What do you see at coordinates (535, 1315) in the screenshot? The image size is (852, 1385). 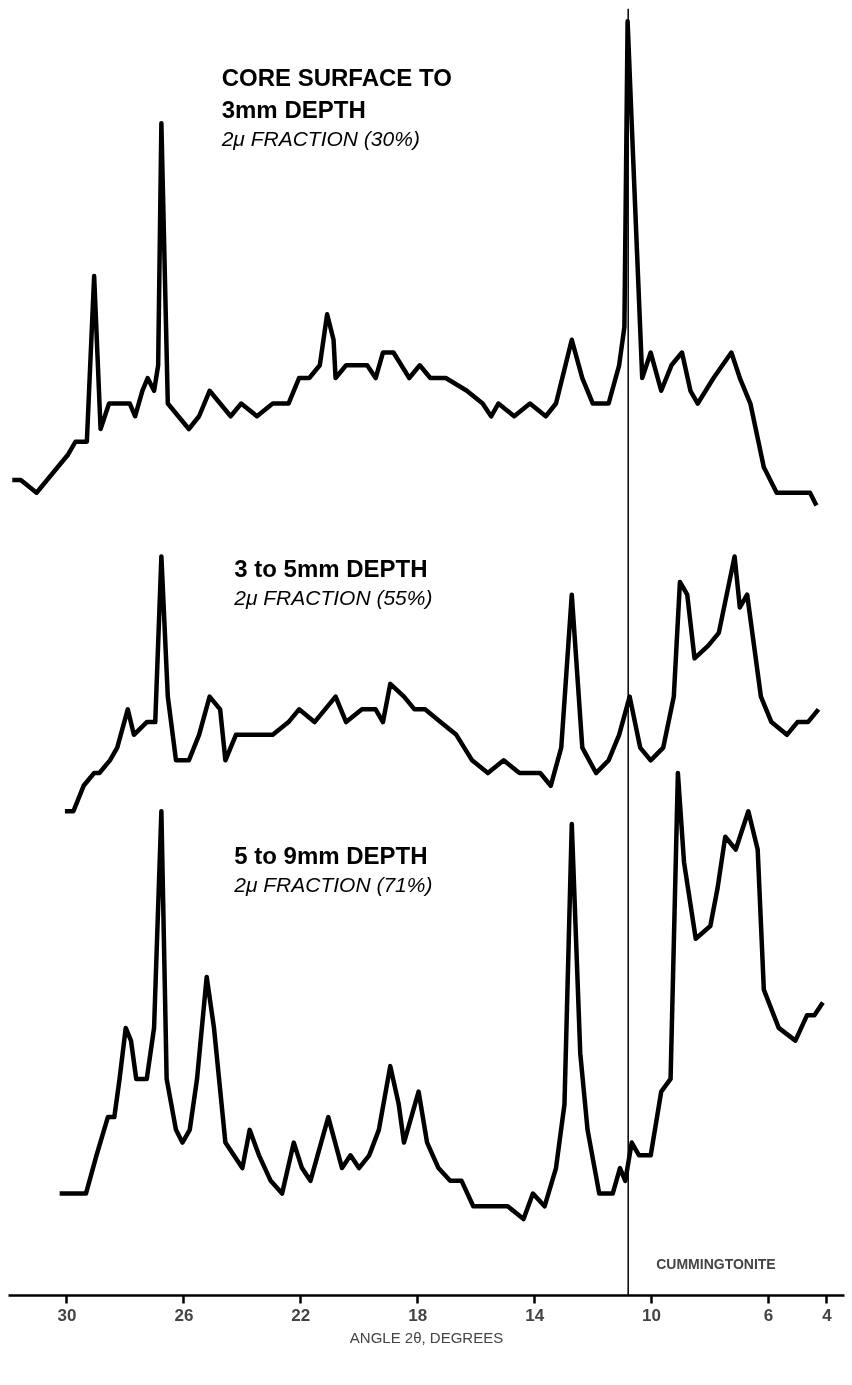 I see `x-tick-label: 14` at bounding box center [535, 1315].